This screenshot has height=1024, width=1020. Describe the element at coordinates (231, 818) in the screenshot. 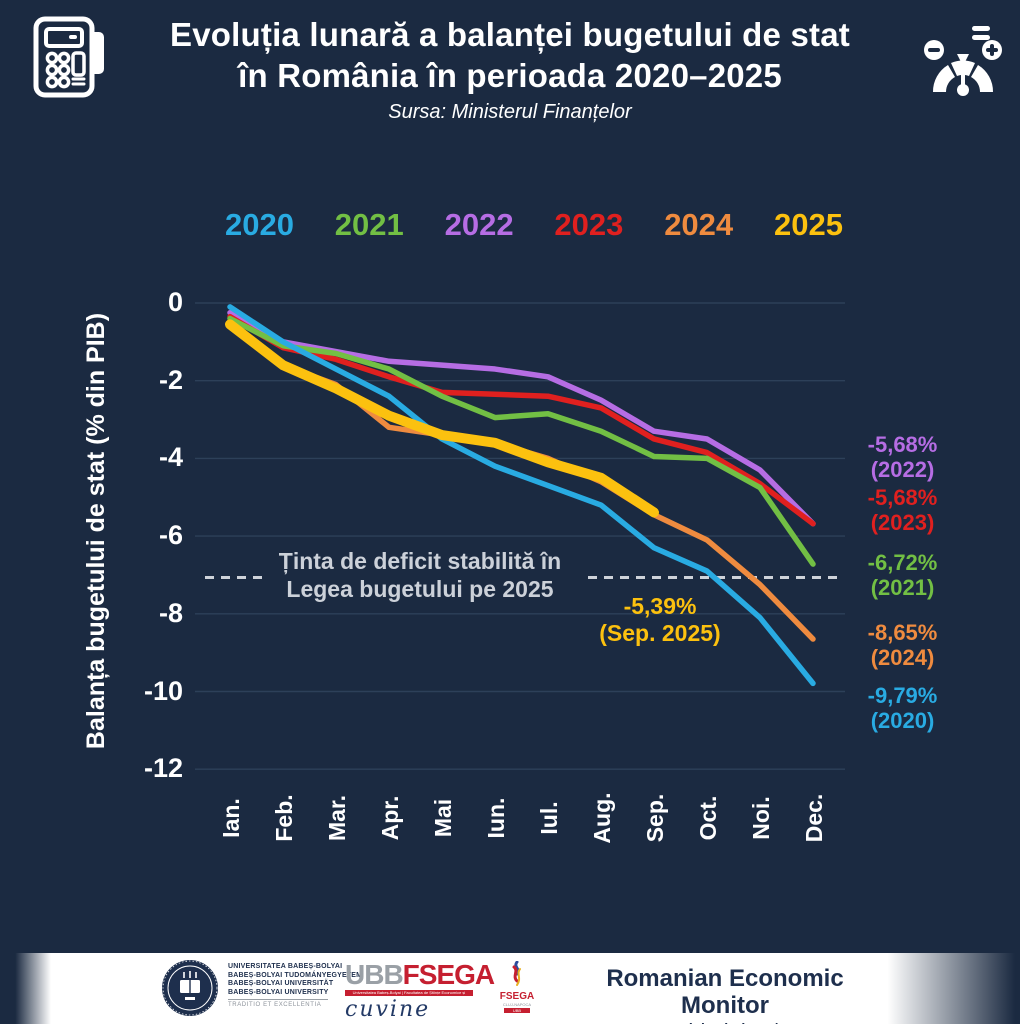

I see `month-label-Ian: Ian.` at that location.